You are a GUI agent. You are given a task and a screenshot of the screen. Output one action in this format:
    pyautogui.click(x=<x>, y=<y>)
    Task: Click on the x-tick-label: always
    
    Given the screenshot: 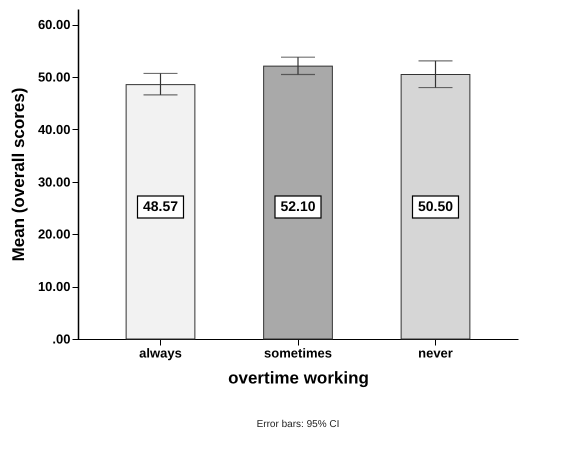 What is the action you would take?
    pyautogui.click(x=160, y=353)
    